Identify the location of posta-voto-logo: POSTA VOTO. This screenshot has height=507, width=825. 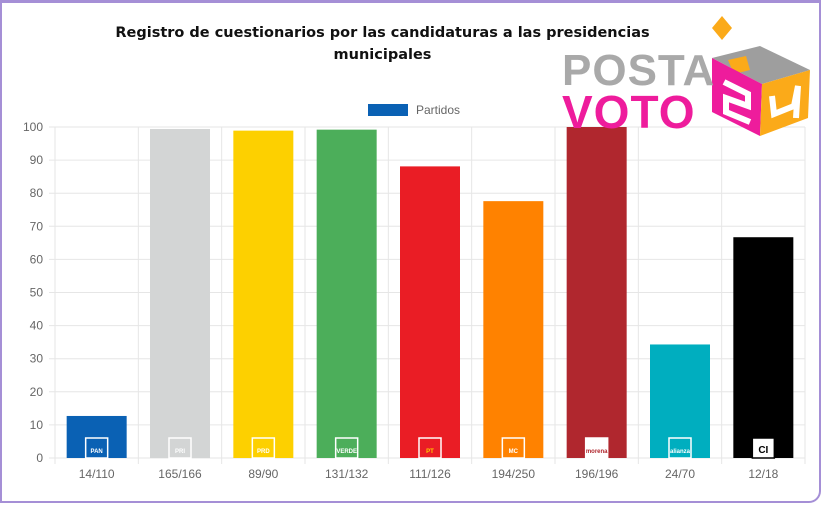
(690, 76).